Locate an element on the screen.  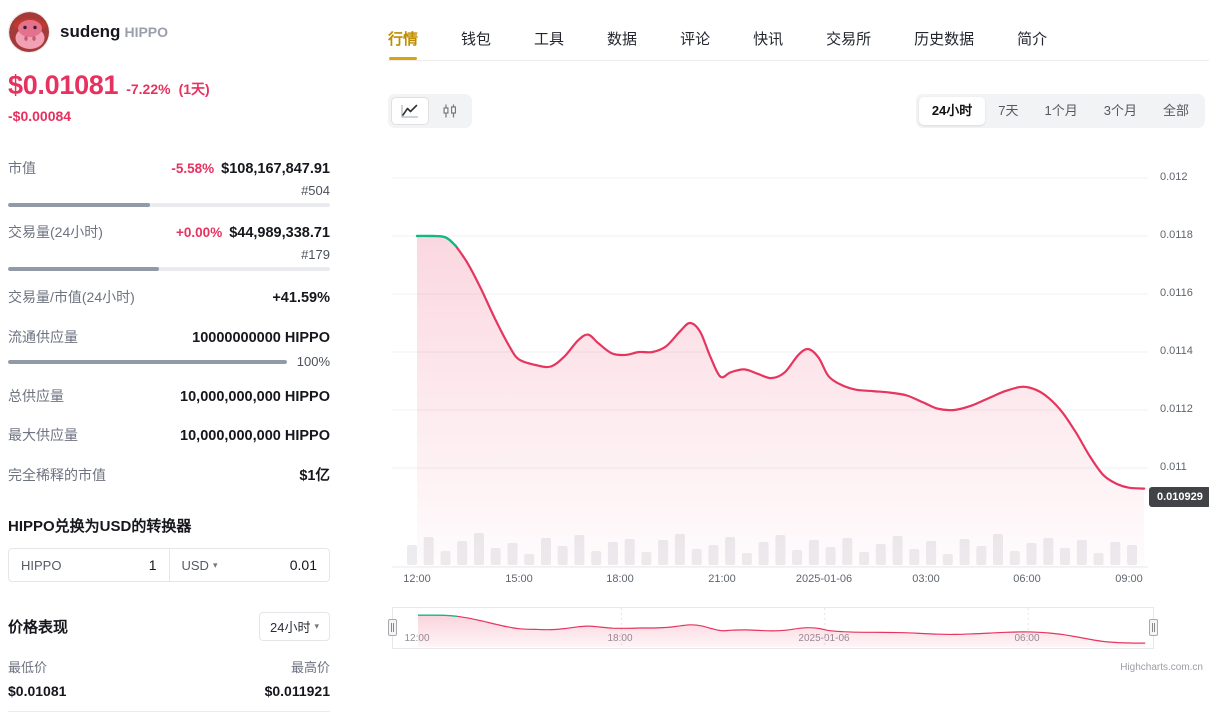
price-block: $0.01081 -7.22% (1天) is located at coordinates (169, 85).